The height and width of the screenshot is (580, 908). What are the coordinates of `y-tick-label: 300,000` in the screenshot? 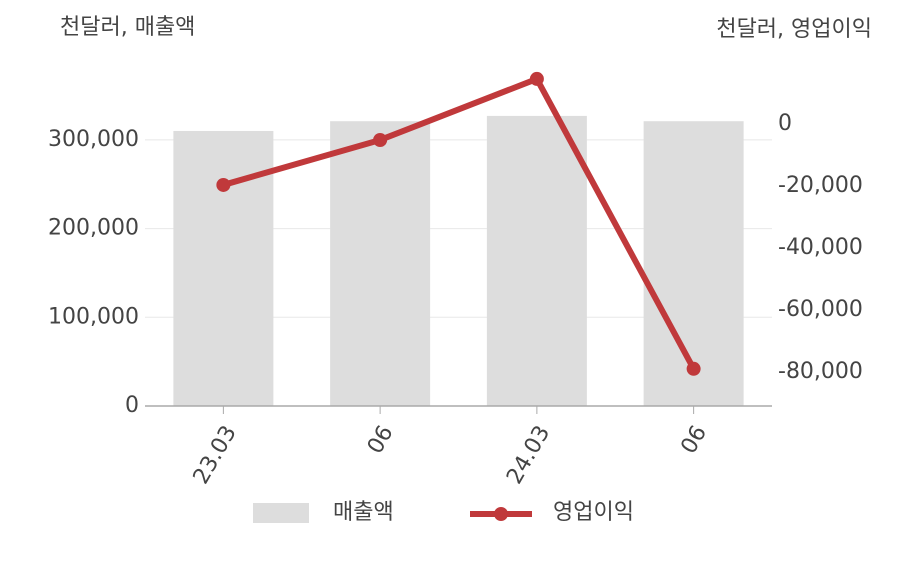 It's located at (93, 139).